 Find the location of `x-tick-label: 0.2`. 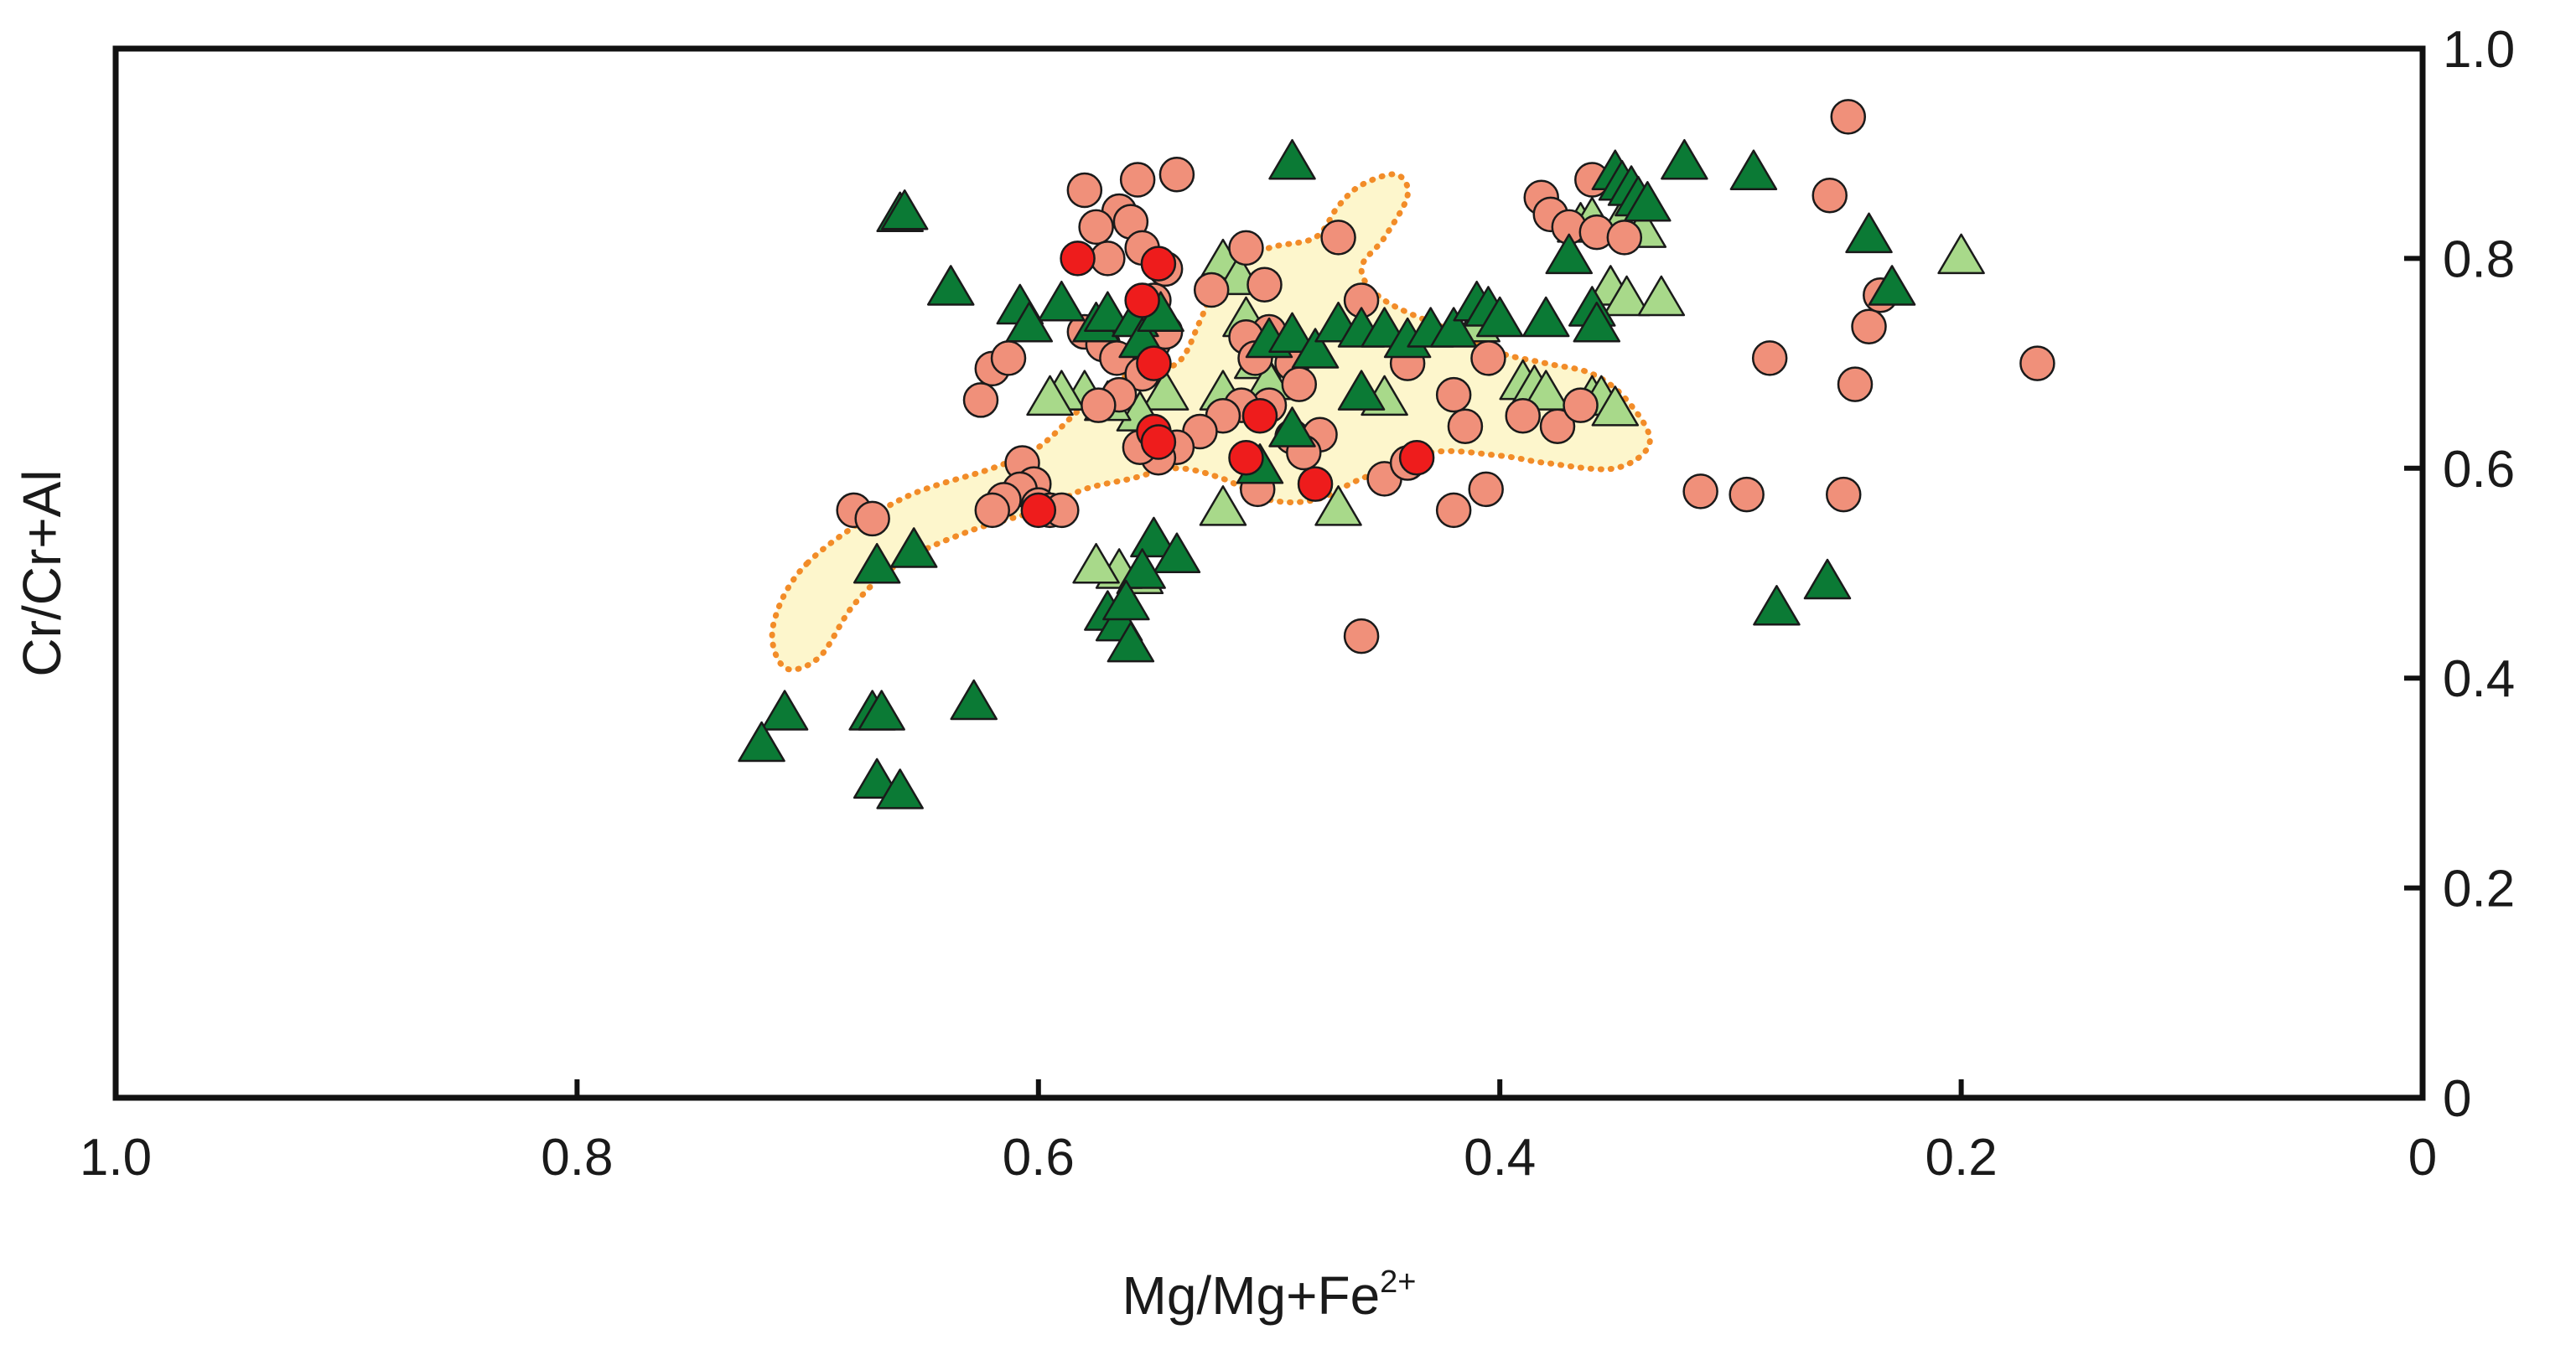

x-tick-label: 0.2 is located at coordinates (1961, 1158).